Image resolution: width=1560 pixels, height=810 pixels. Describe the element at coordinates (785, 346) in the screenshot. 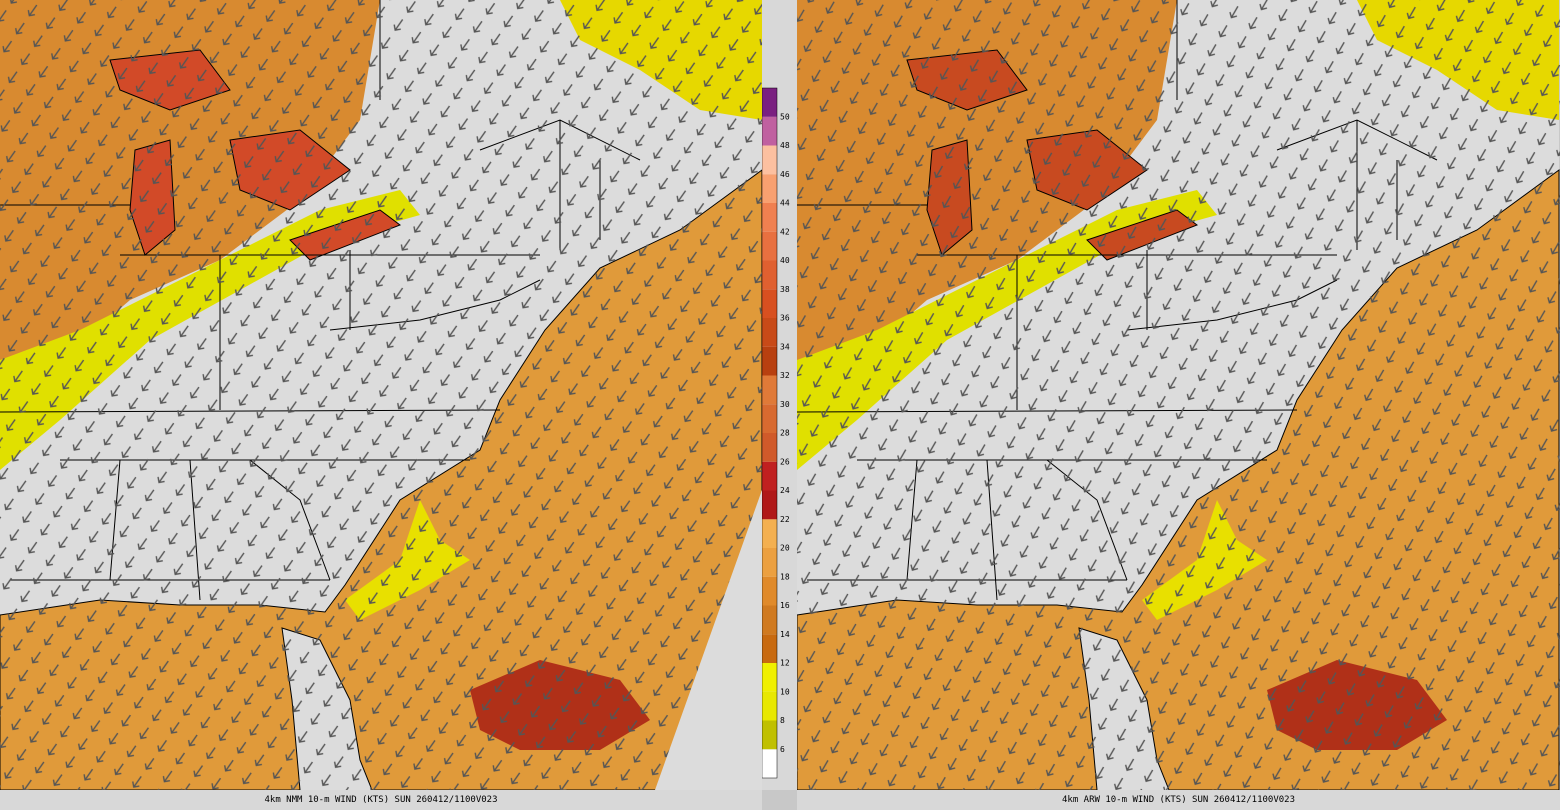

I see `colorbar-label: 34` at that location.